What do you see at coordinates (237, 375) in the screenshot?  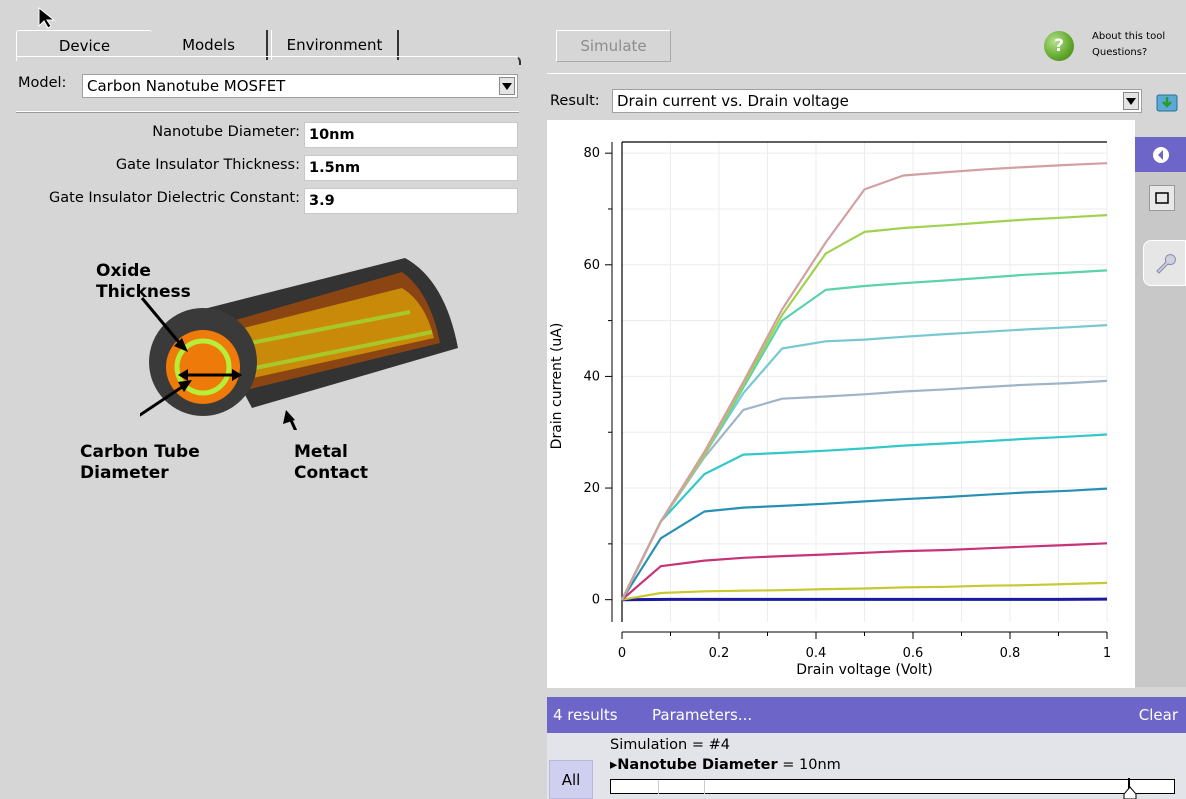 I see `arrow-right-icon` at bounding box center [237, 375].